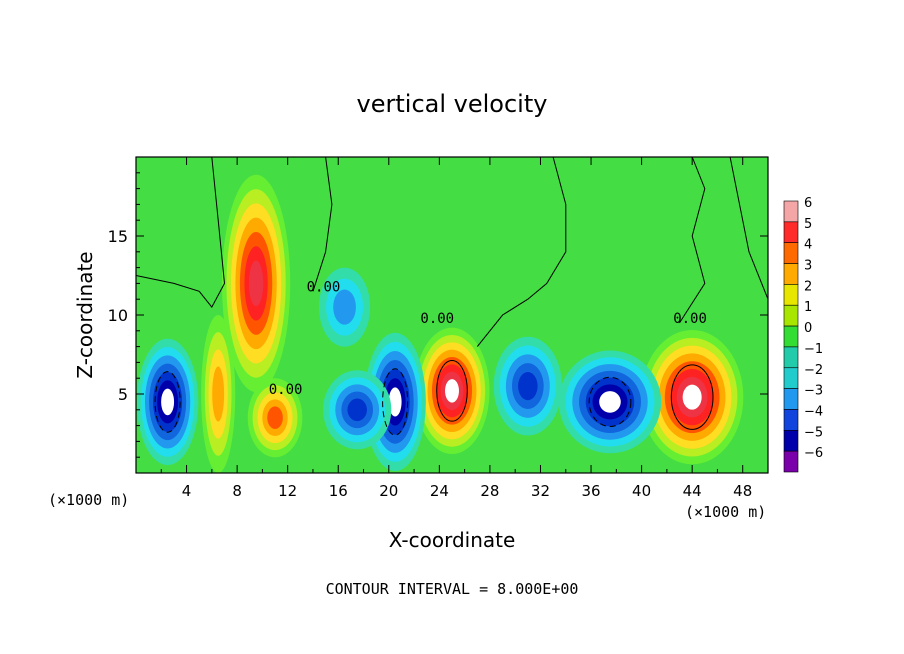  What do you see at coordinates (489, 491) in the screenshot?
I see `x-tick-label: 28` at bounding box center [489, 491].